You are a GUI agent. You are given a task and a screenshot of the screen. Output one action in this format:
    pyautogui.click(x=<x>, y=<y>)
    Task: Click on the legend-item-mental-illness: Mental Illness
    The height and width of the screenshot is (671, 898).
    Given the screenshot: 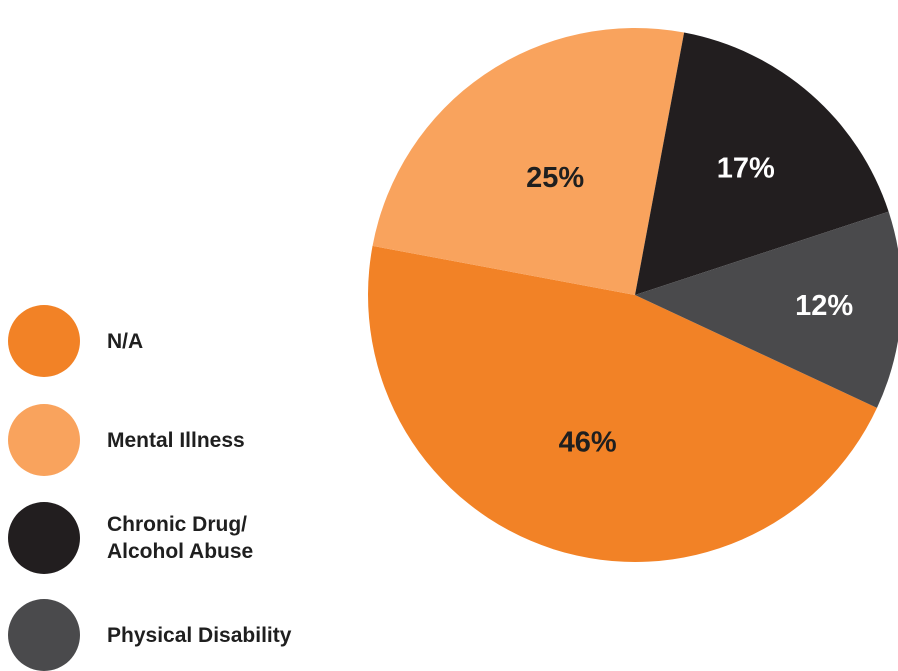 What is the action you would take?
    pyautogui.click(x=126, y=440)
    